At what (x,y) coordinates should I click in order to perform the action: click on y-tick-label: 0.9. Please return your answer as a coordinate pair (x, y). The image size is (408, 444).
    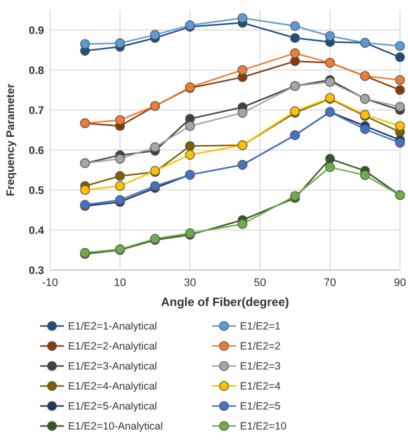
    Looking at the image, I should click on (36, 30).